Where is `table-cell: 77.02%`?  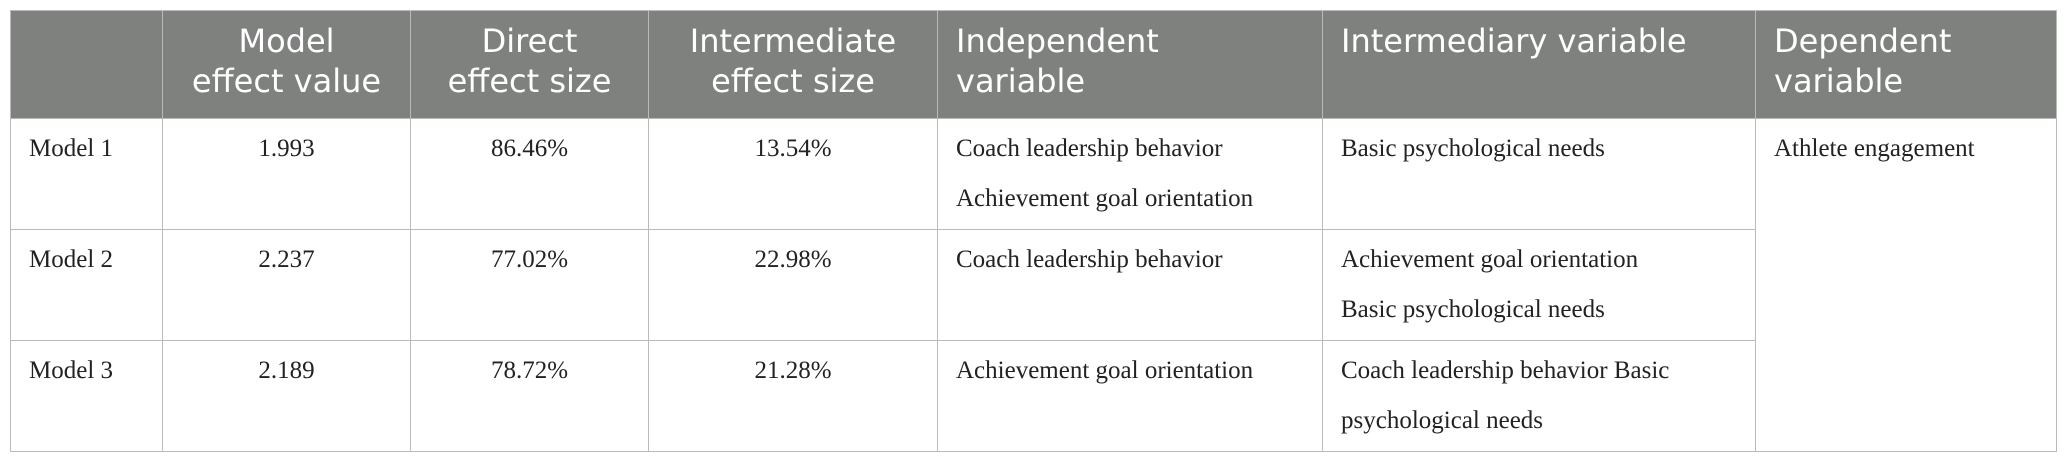
table-cell: 77.02% is located at coordinates (529, 285).